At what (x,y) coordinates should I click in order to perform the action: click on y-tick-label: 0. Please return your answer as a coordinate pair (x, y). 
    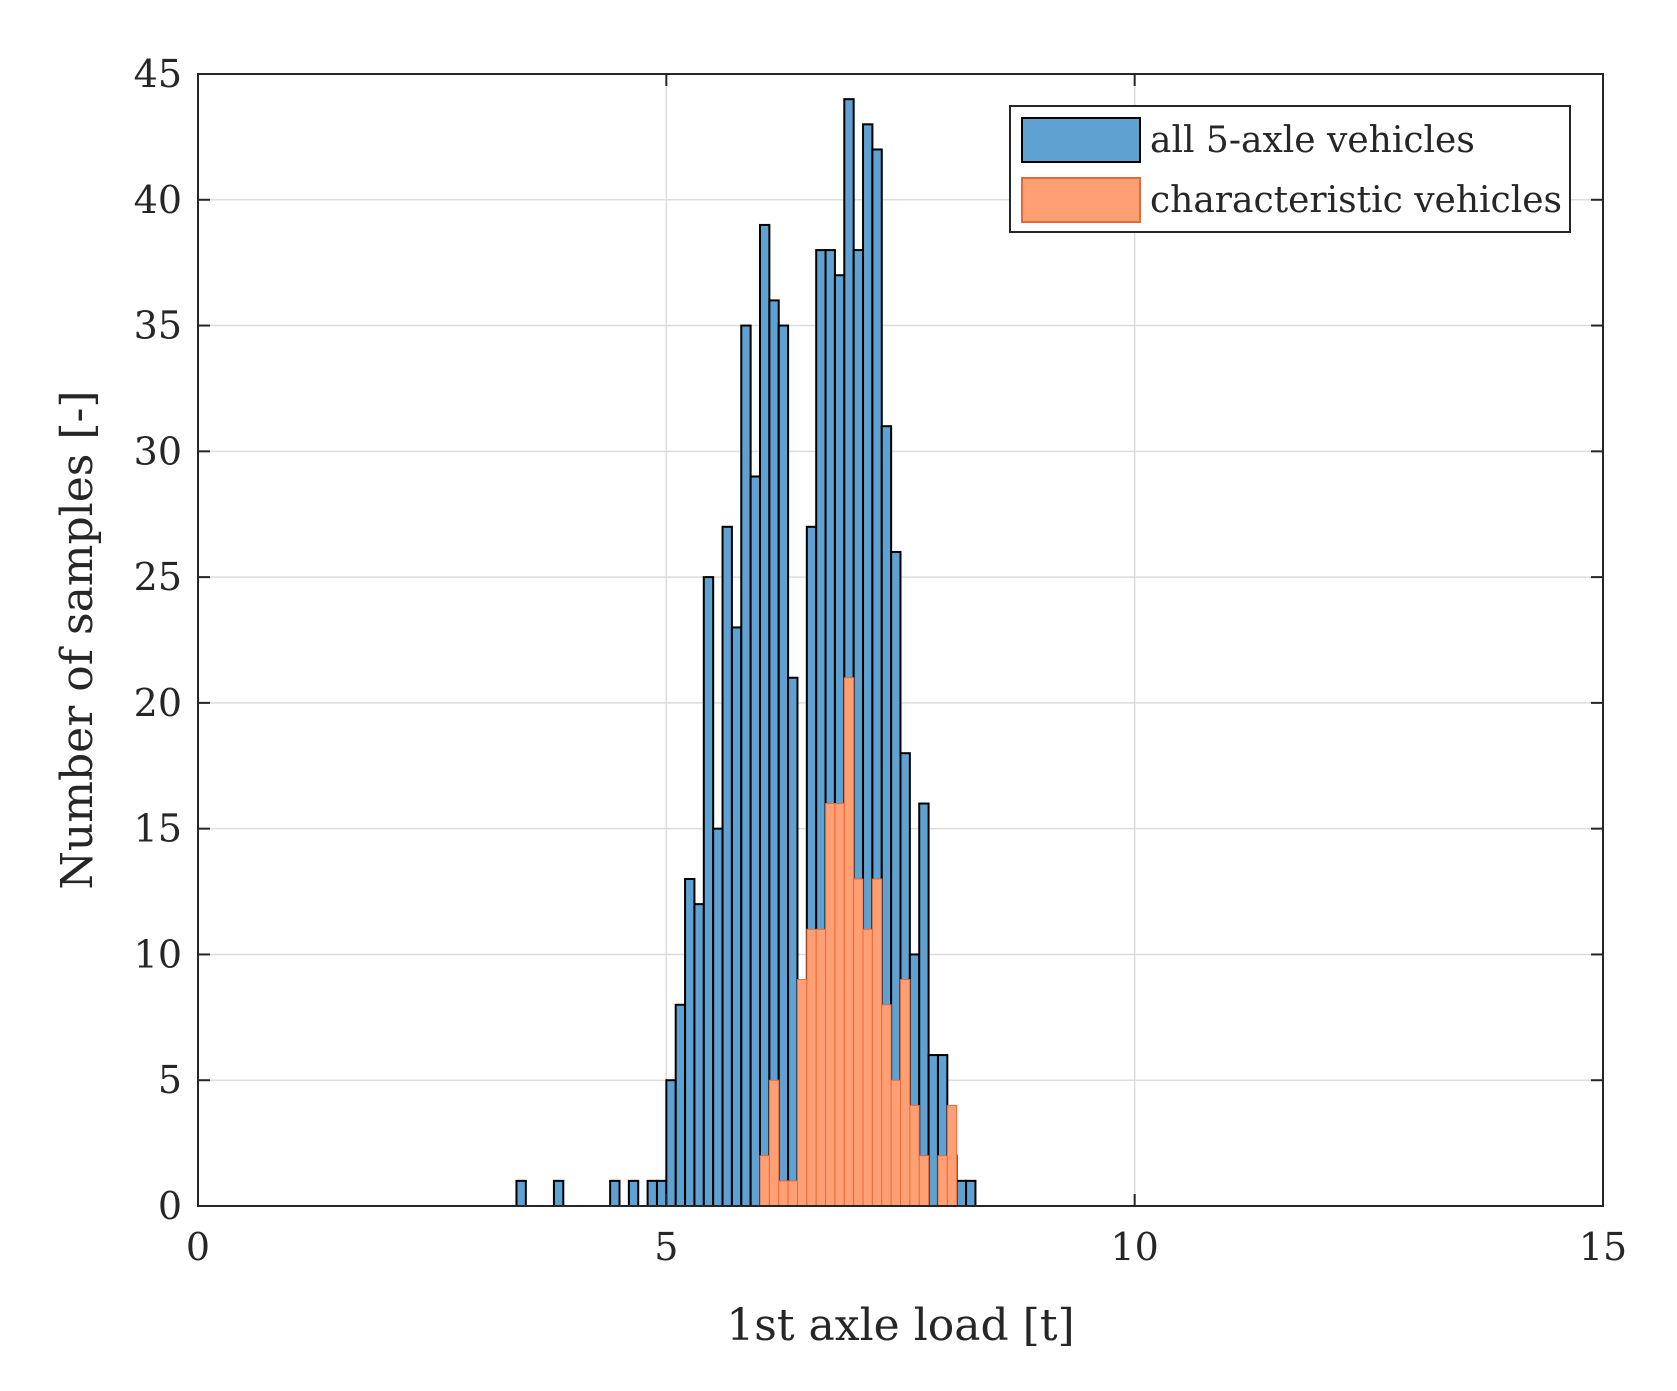
    Looking at the image, I should click on (170, 1206).